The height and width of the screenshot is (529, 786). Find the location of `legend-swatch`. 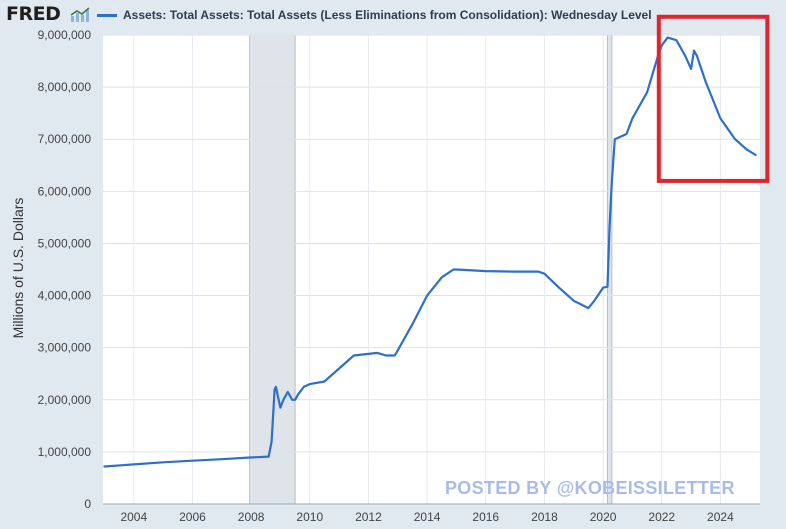

legend-swatch is located at coordinates (107, 15).